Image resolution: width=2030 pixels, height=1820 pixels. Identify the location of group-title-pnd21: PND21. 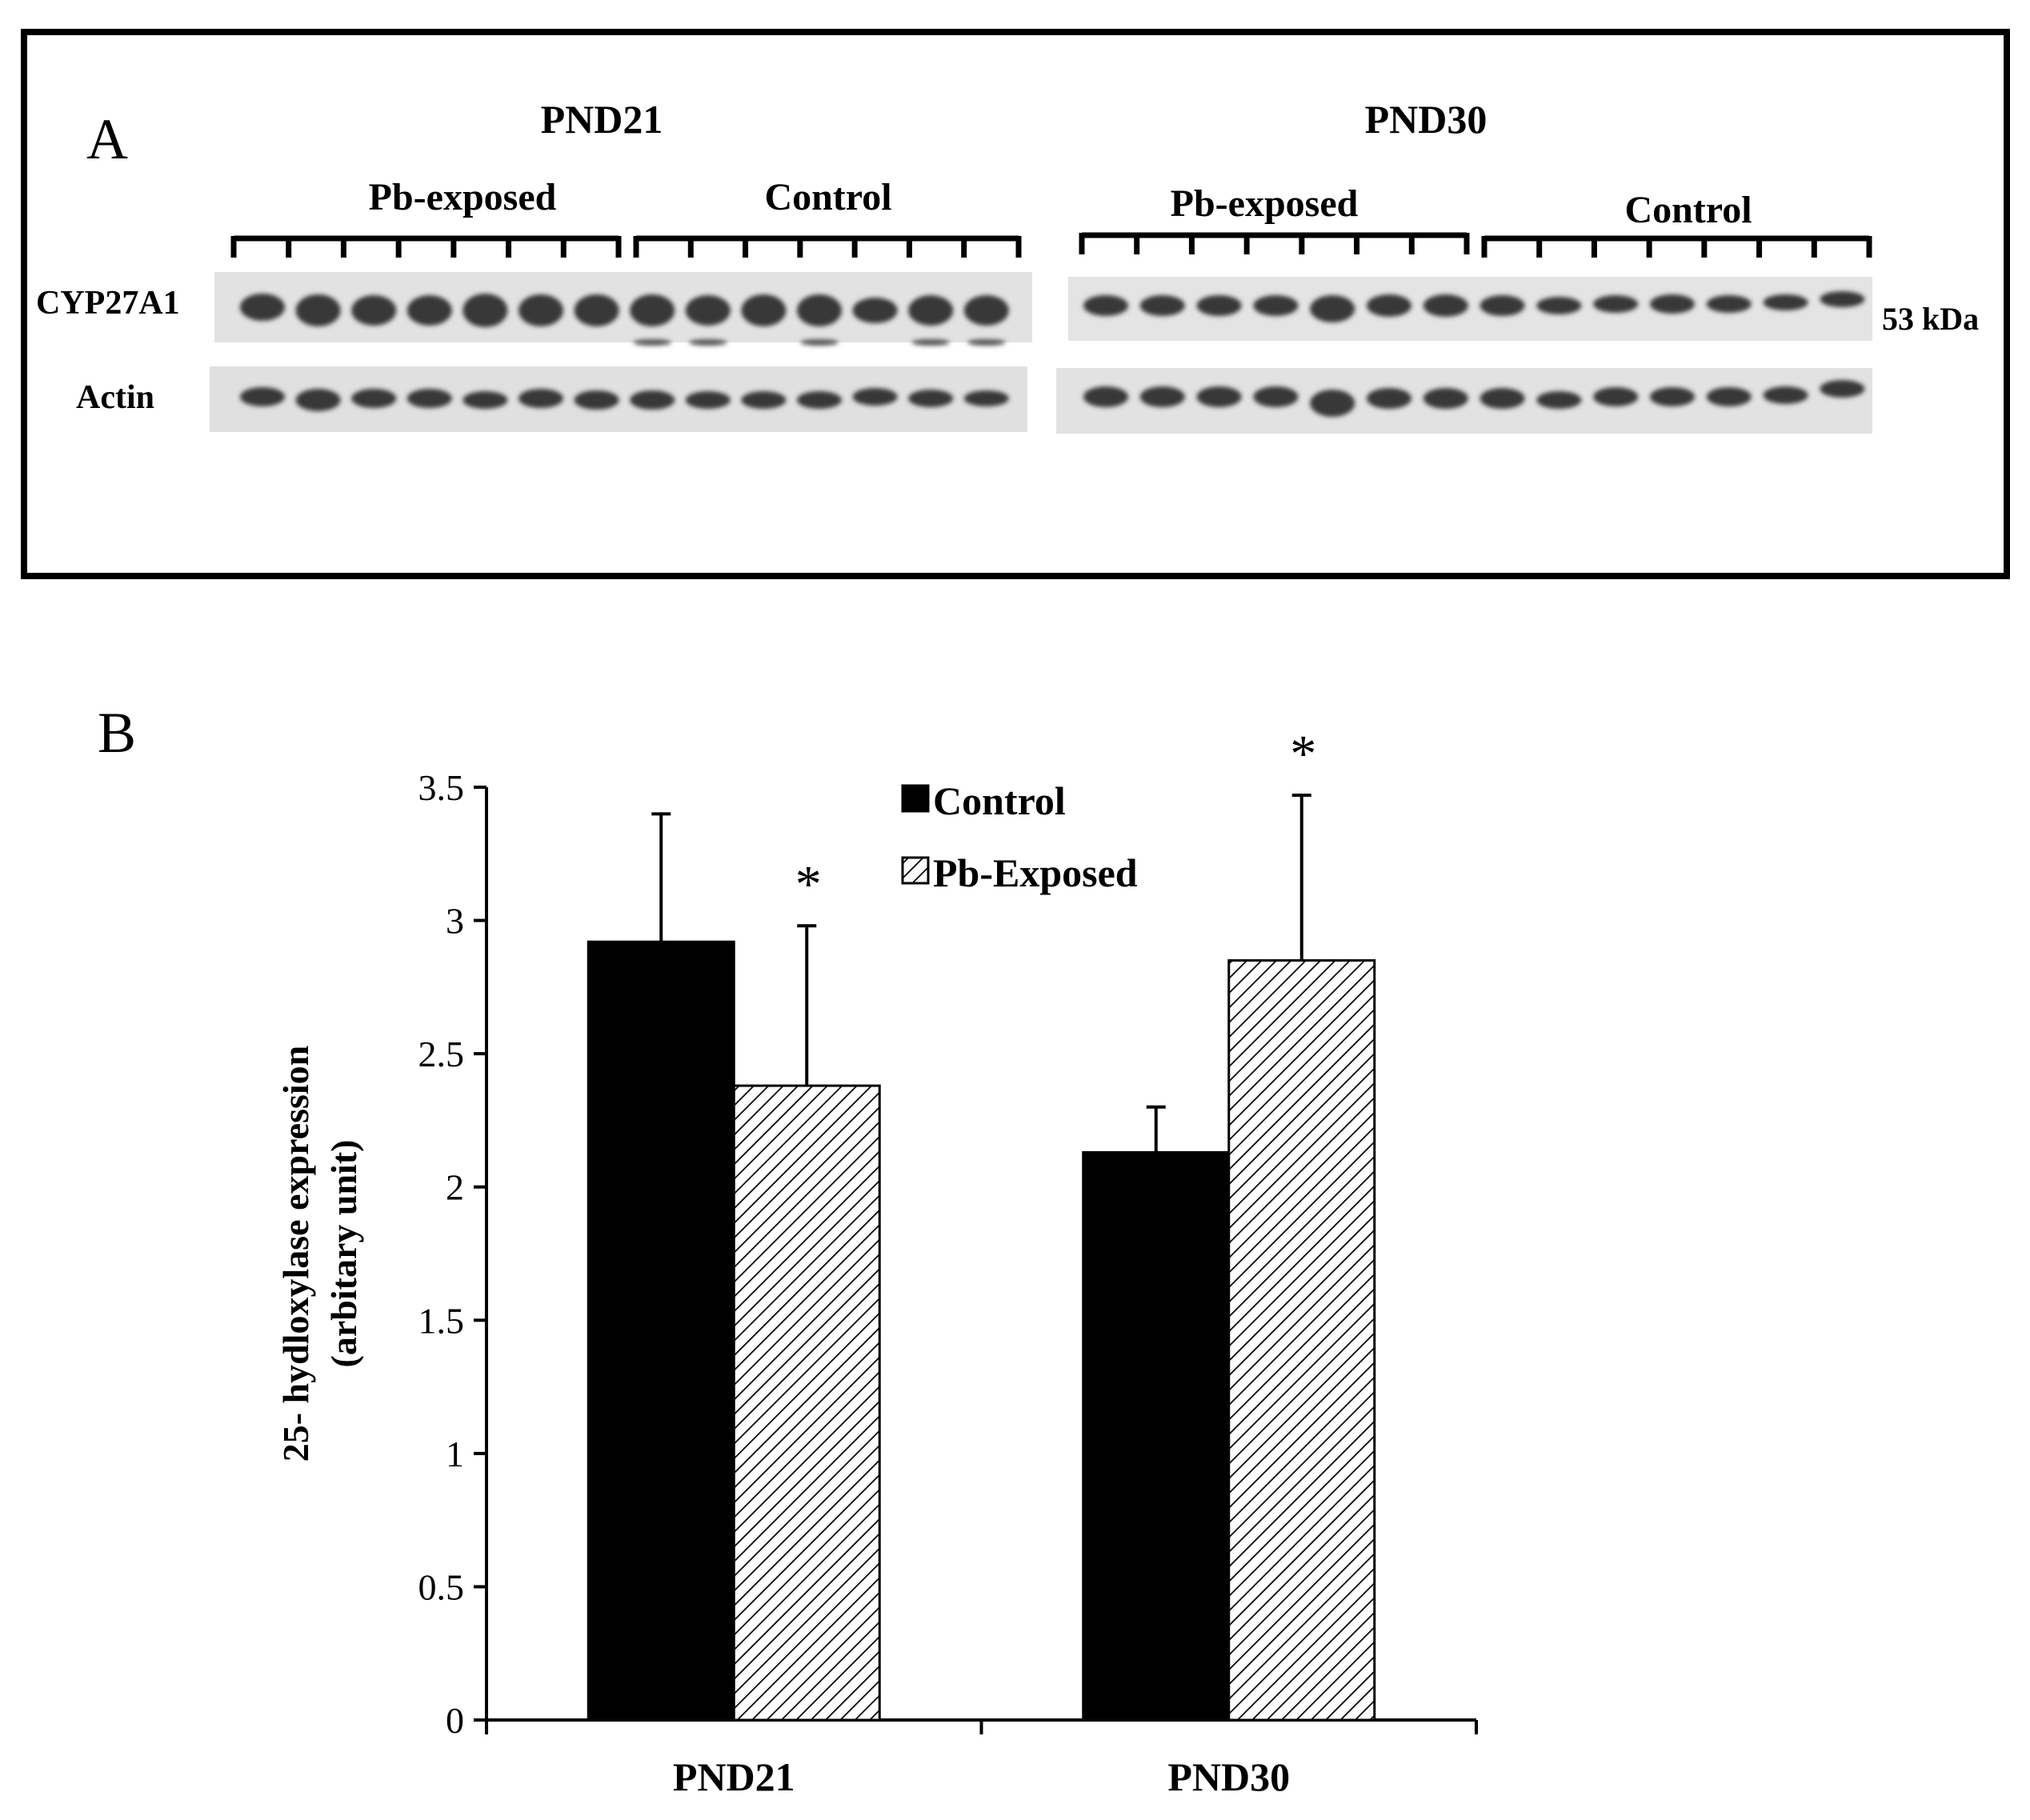
(602, 119).